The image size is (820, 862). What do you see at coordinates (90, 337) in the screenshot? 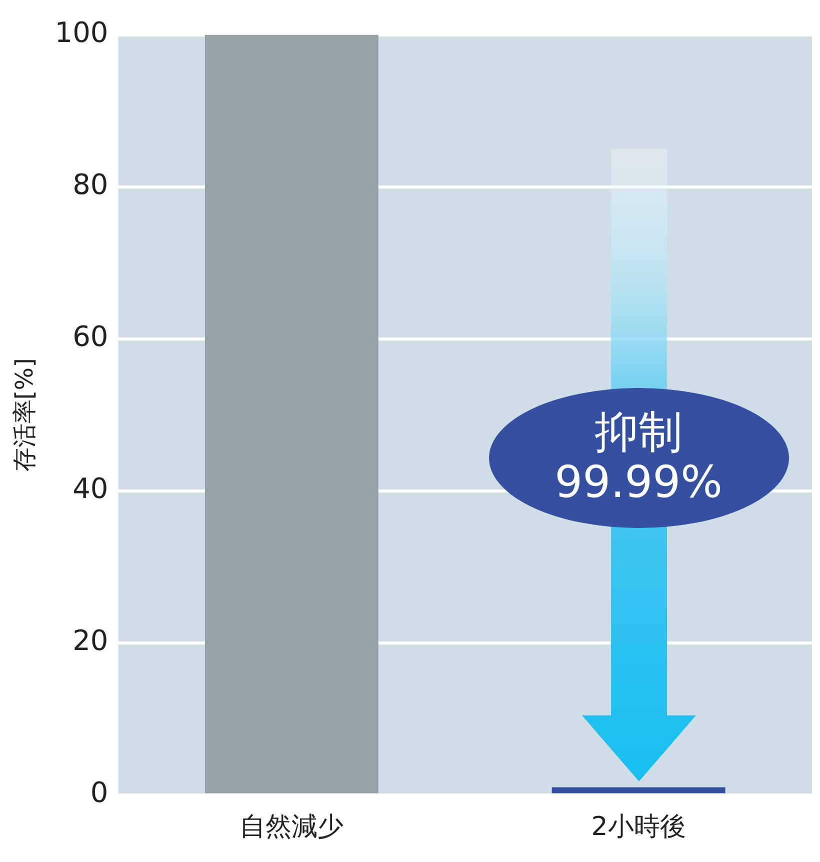
I see `y-tick-label: 60` at bounding box center [90, 337].